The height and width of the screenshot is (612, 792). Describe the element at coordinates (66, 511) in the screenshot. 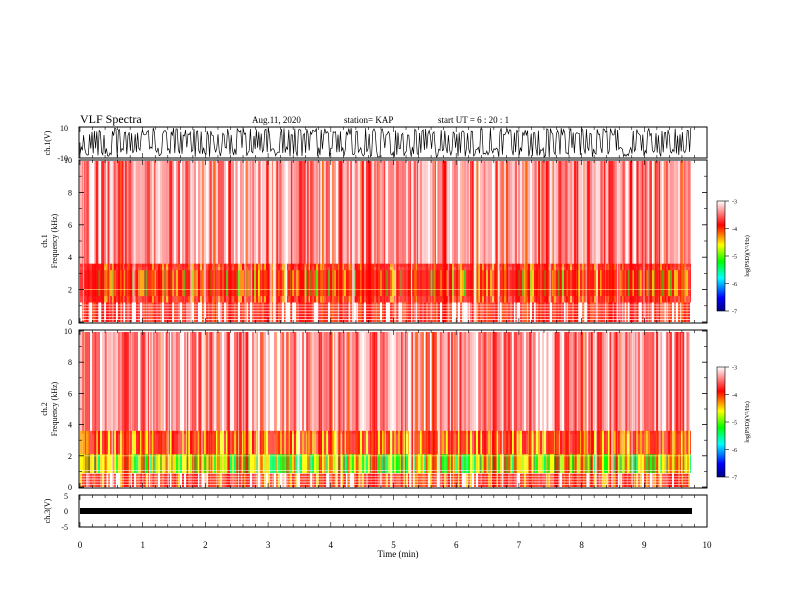

I see `ch3-tick-mid: 0` at that location.